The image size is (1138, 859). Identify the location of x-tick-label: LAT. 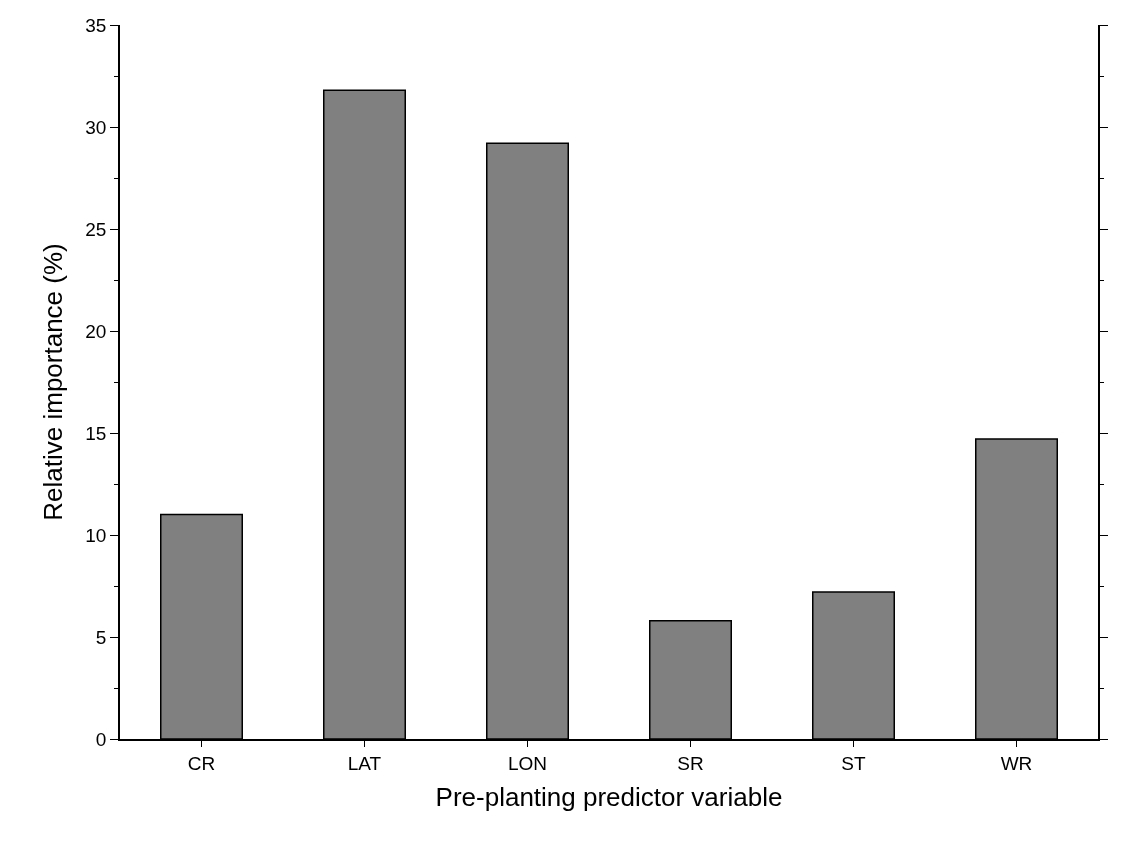
(364, 763).